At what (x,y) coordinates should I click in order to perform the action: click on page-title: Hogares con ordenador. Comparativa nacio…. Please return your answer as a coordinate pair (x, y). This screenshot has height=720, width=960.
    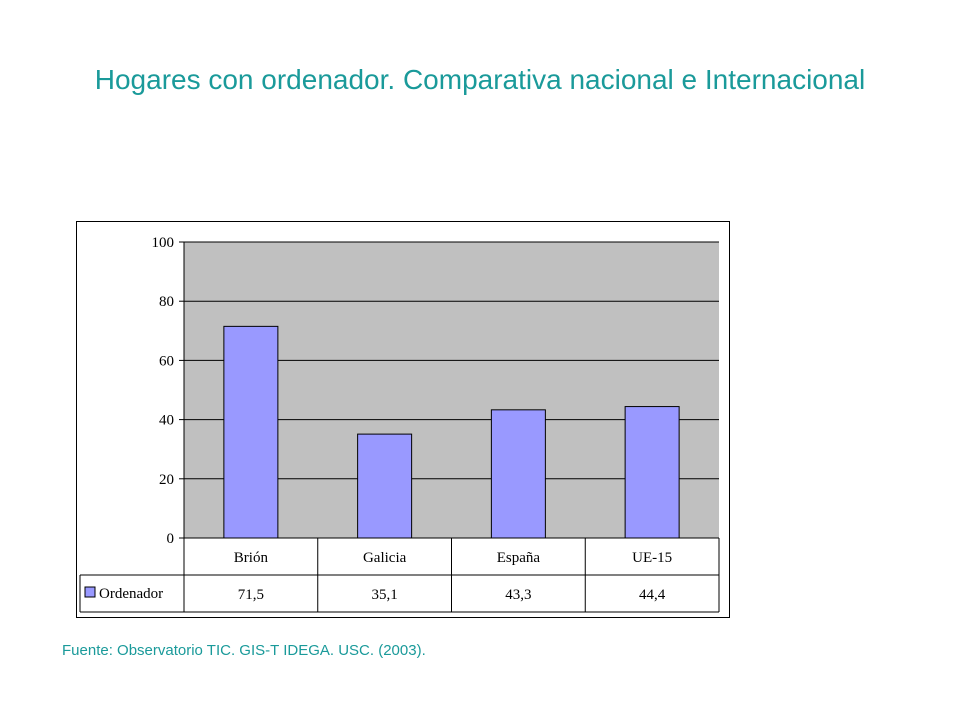
    Looking at the image, I should click on (480, 79).